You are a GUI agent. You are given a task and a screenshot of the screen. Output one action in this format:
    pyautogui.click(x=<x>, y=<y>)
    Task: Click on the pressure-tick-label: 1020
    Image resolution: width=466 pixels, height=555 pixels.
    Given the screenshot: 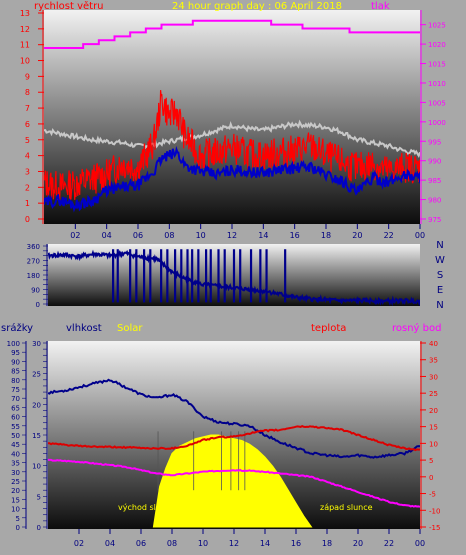 What is the action you would take?
    pyautogui.click(x=437, y=45)
    